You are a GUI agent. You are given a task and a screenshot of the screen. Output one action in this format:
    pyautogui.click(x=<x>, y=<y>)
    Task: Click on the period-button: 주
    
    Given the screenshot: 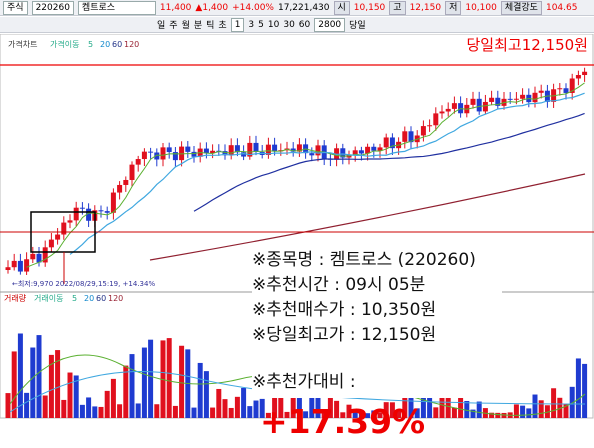 What is the action you would take?
    pyautogui.click(x=173, y=26)
    